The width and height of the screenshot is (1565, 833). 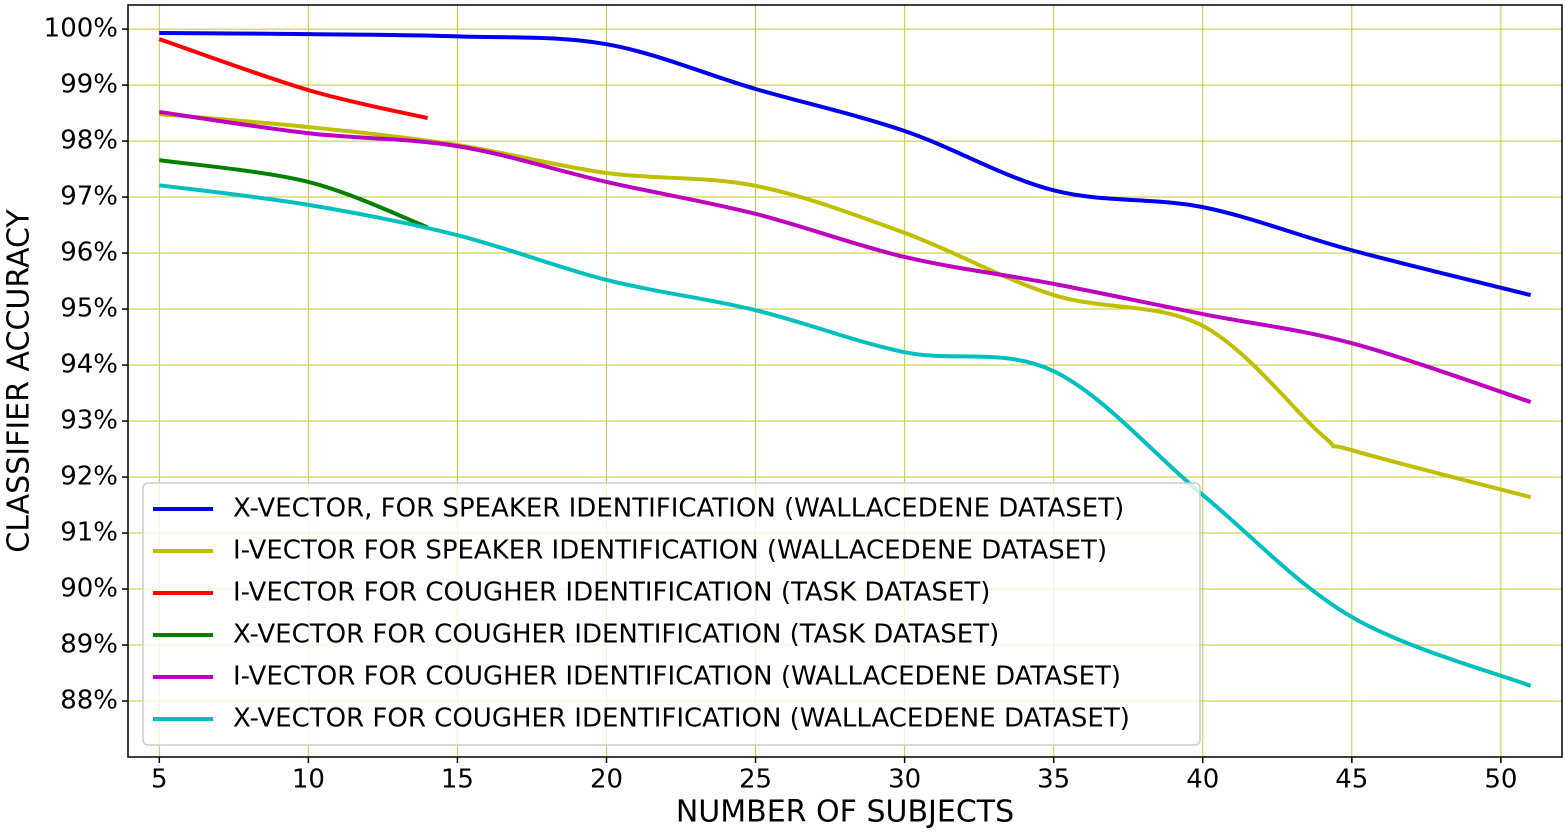 I want to click on x-tick-label: 50, so click(x=1500, y=780).